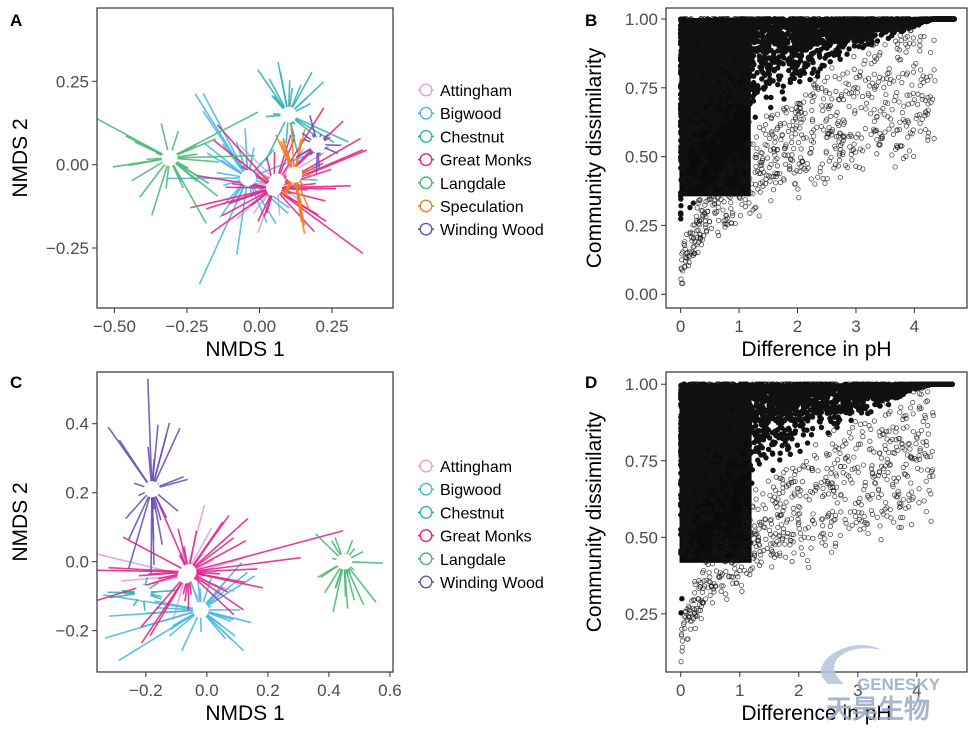 The height and width of the screenshot is (729, 977). I want to click on x-tick-label: 0.6, so click(390, 690).